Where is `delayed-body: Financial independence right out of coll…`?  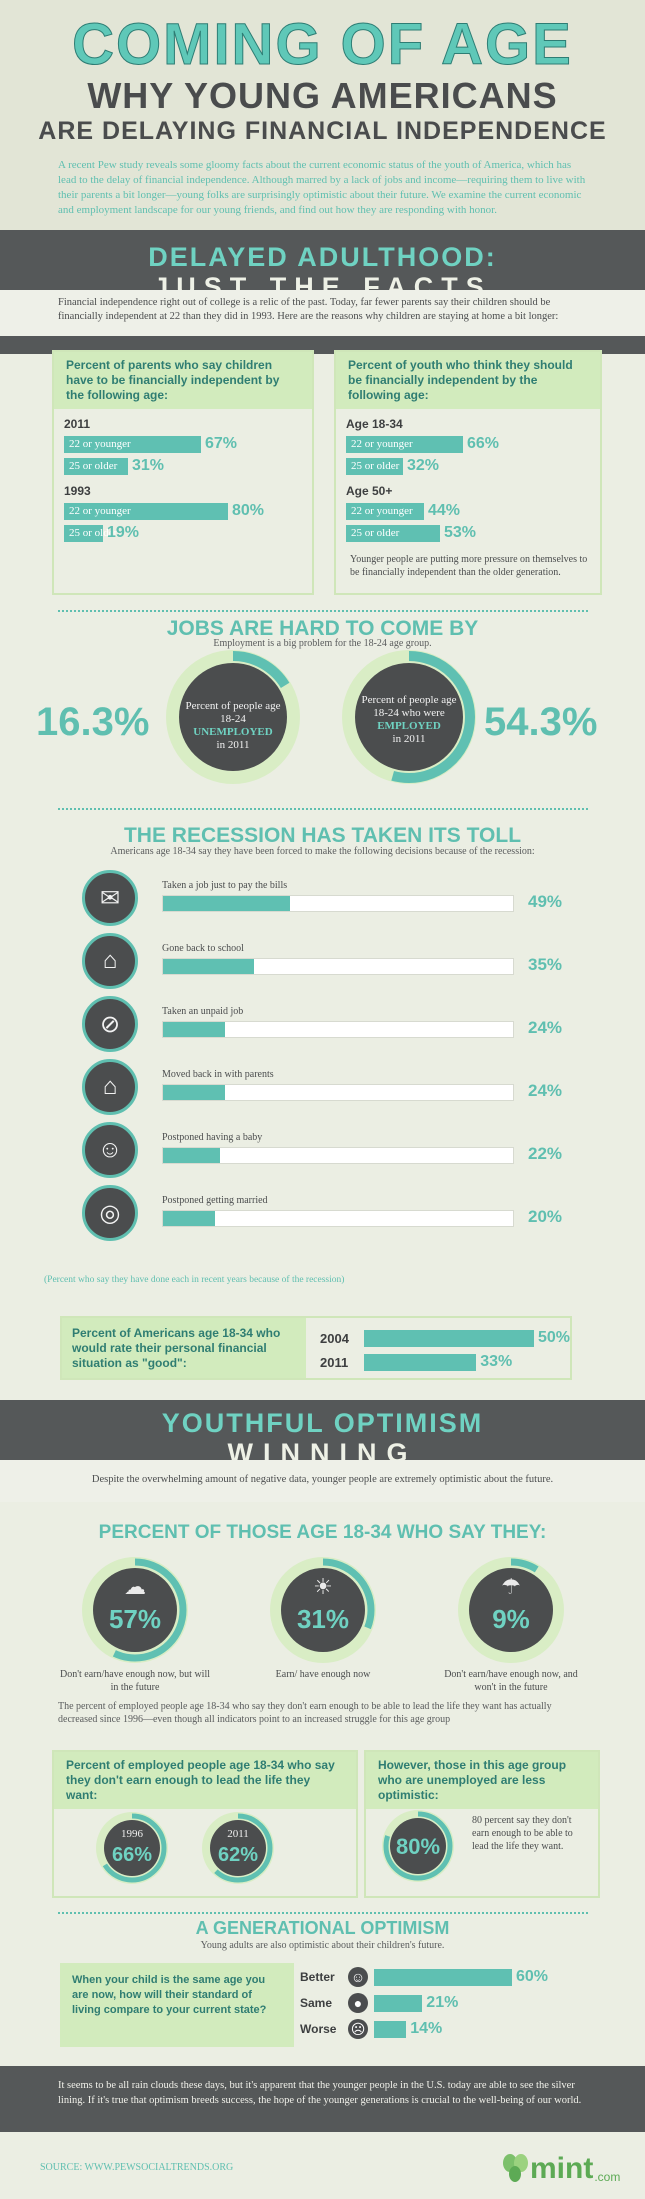 delayed-body: Financial independence right out of coll… is located at coordinates (308, 309).